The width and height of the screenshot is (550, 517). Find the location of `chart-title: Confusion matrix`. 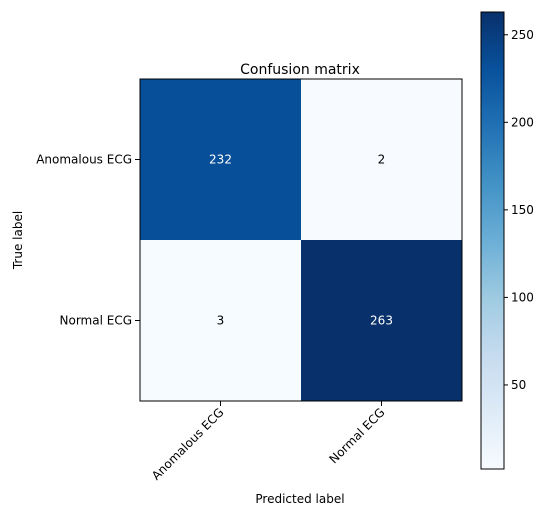

chart-title: Confusion matrix is located at coordinates (300, 70).